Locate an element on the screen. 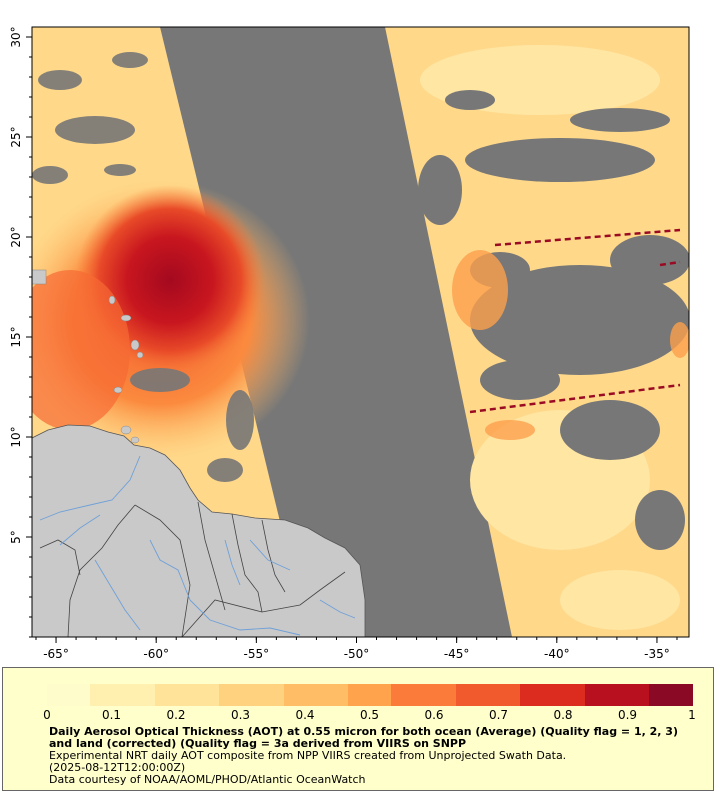 Image resolution: width=720 pixels, height=800 pixels. south-america-land is located at coordinates (199, 530).